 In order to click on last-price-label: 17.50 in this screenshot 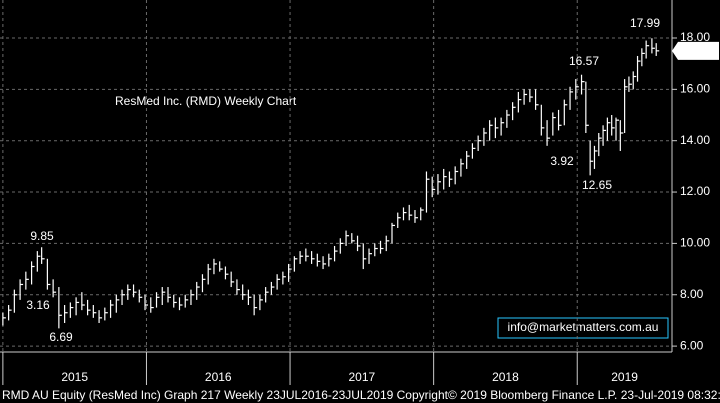, I will do `click(696, 50)`.